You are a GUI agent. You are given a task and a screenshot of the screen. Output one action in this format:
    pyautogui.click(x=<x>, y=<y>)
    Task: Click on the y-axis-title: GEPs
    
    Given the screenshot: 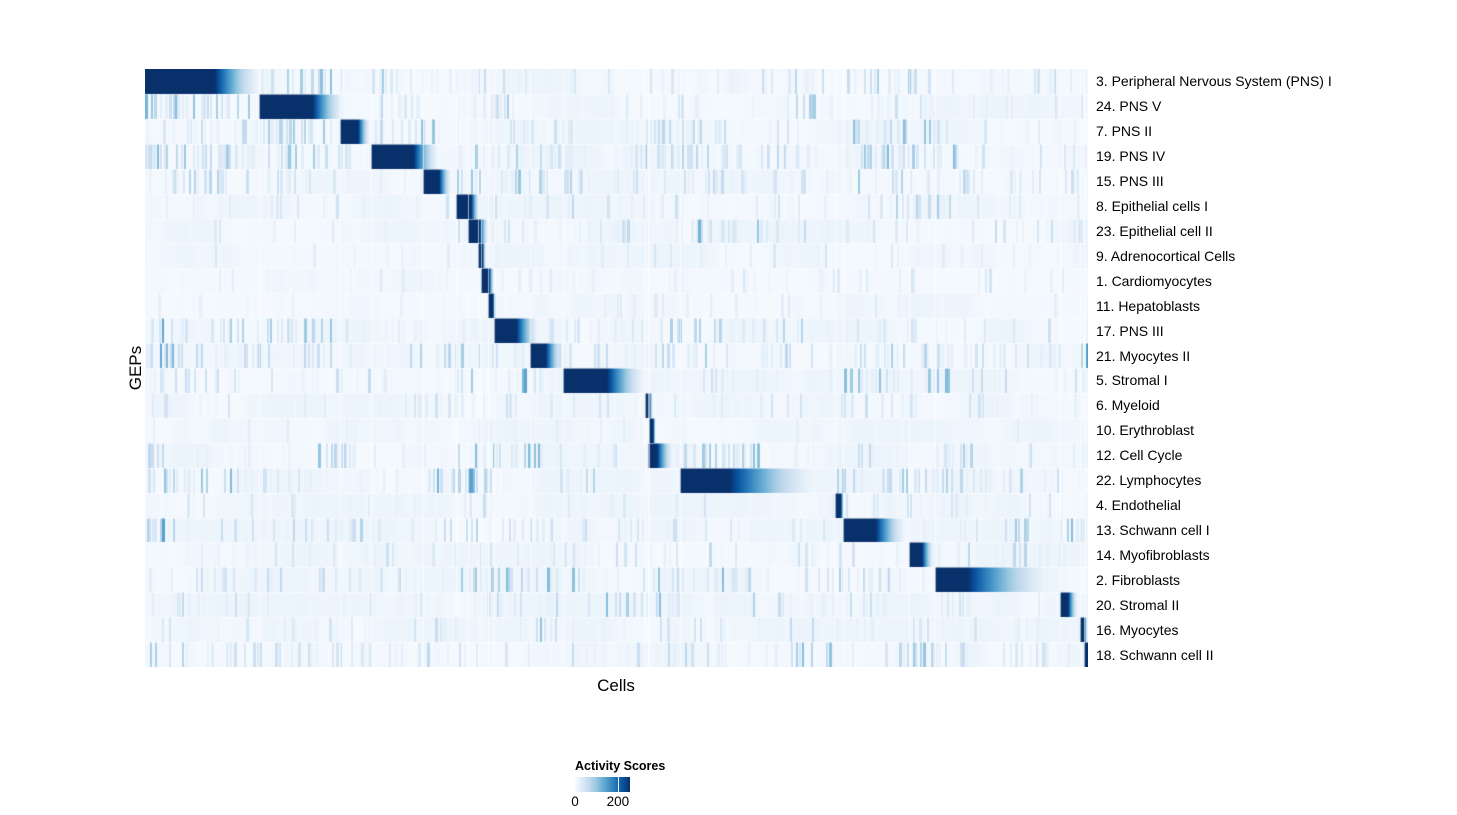 What is the action you would take?
    pyautogui.click(x=135, y=368)
    